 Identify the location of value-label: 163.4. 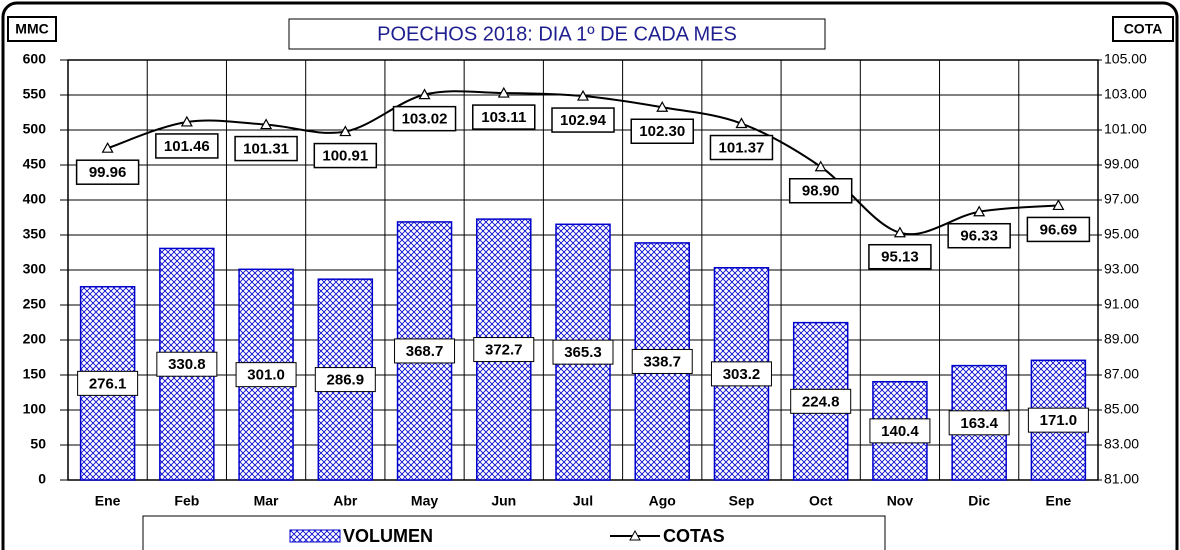
(979, 423).